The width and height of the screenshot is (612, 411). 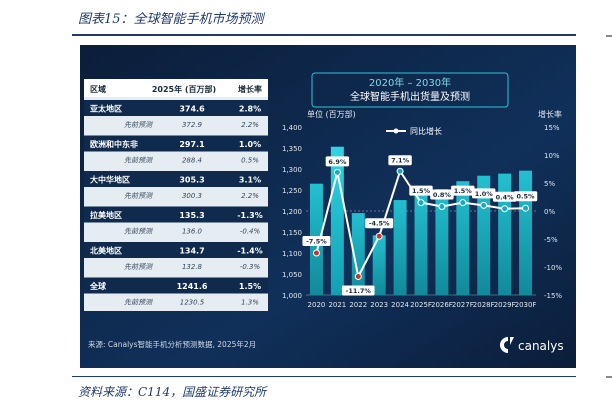 I want to click on y2-tick-label: 0%, so click(x=549, y=212).